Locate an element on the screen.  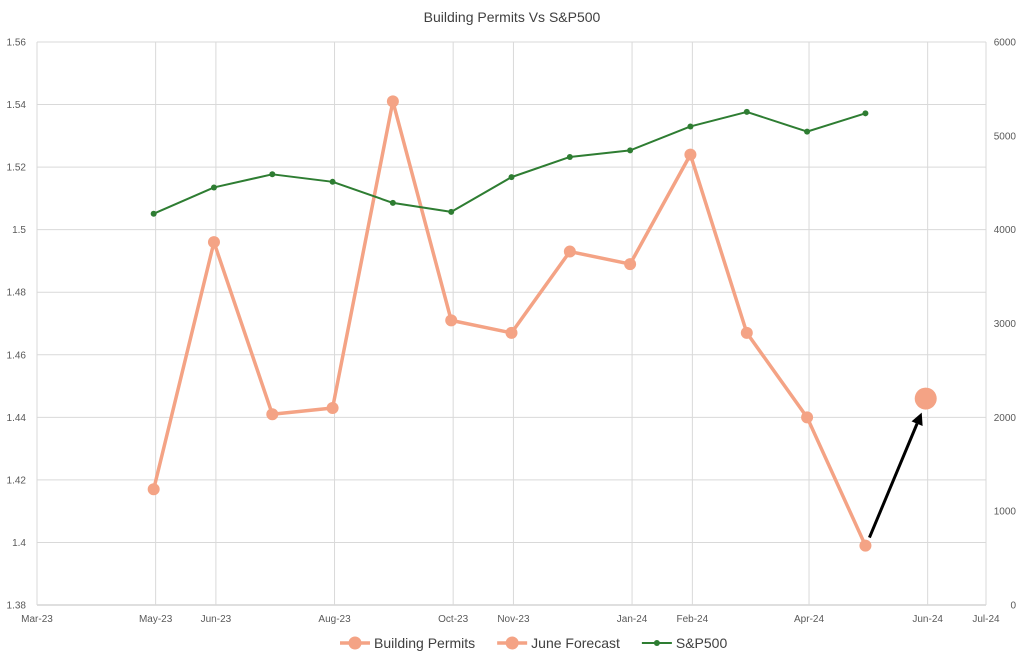
y-left-tick-label: 1.52 is located at coordinates (17, 168).